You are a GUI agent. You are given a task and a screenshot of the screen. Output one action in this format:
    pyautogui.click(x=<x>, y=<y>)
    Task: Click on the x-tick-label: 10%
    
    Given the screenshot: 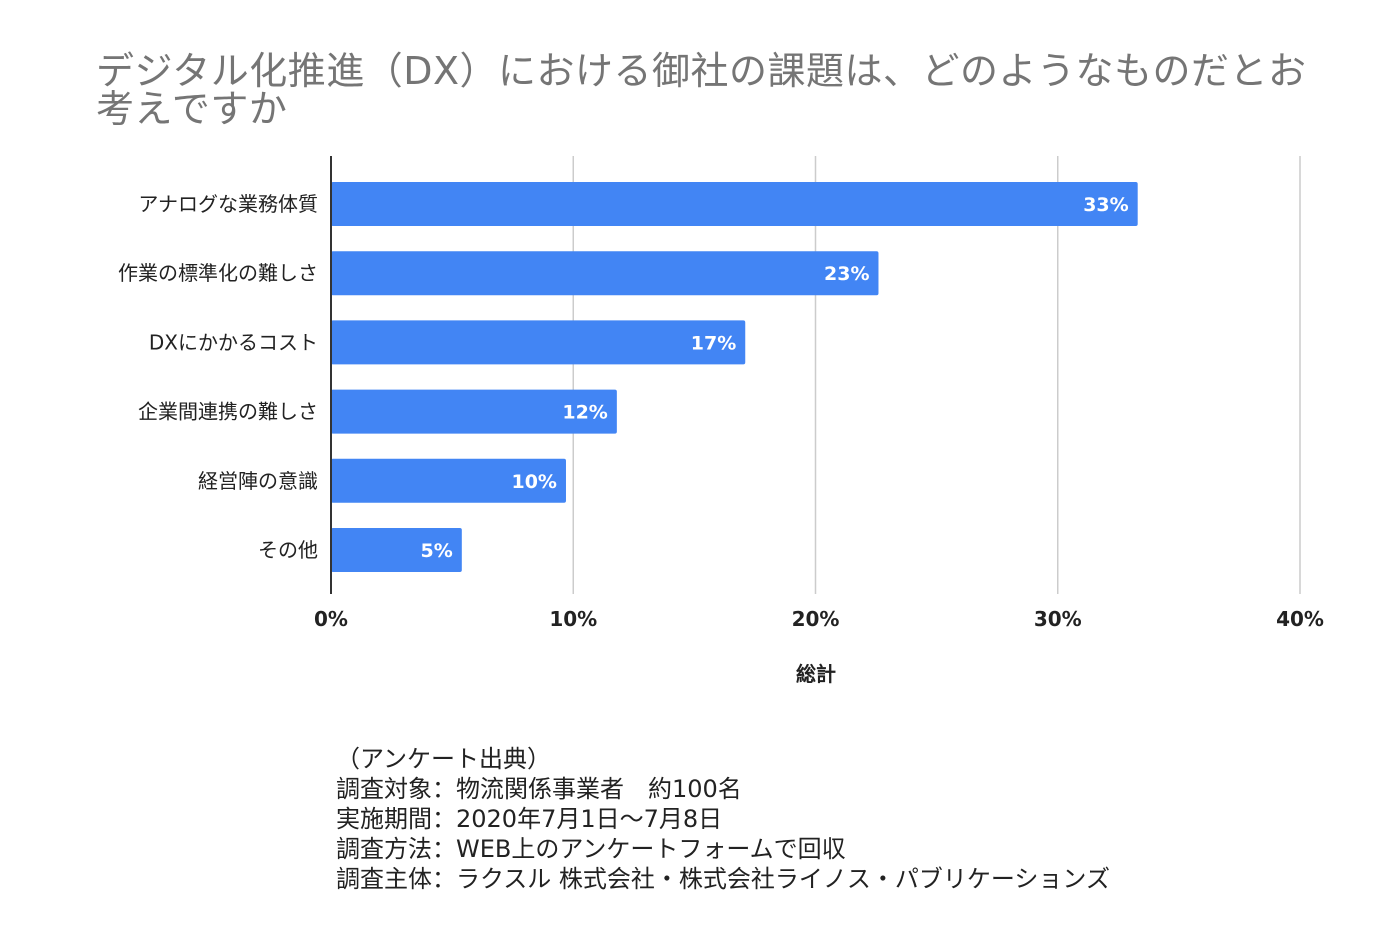 What is the action you would take?
    pyautogui.click(x=573, y=619)
    